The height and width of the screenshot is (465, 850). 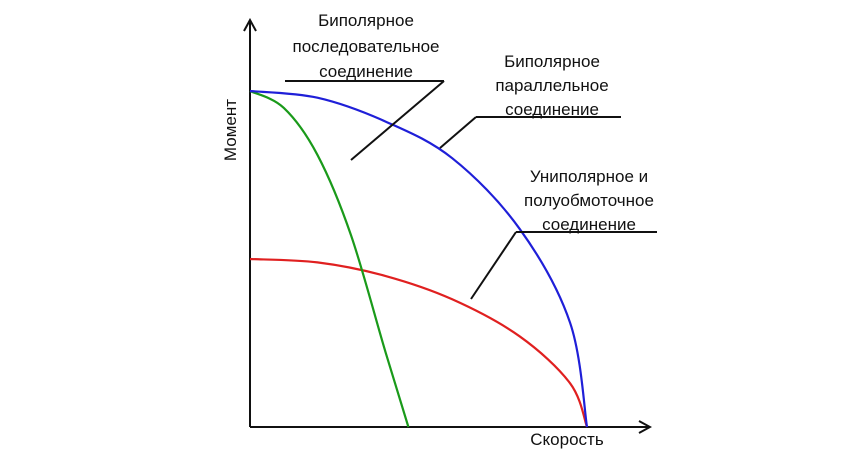 What do you see at coordinates (230, 130) in the screenshot?
I see `y-axis-label: Момент` at bounding box center [230, 130].